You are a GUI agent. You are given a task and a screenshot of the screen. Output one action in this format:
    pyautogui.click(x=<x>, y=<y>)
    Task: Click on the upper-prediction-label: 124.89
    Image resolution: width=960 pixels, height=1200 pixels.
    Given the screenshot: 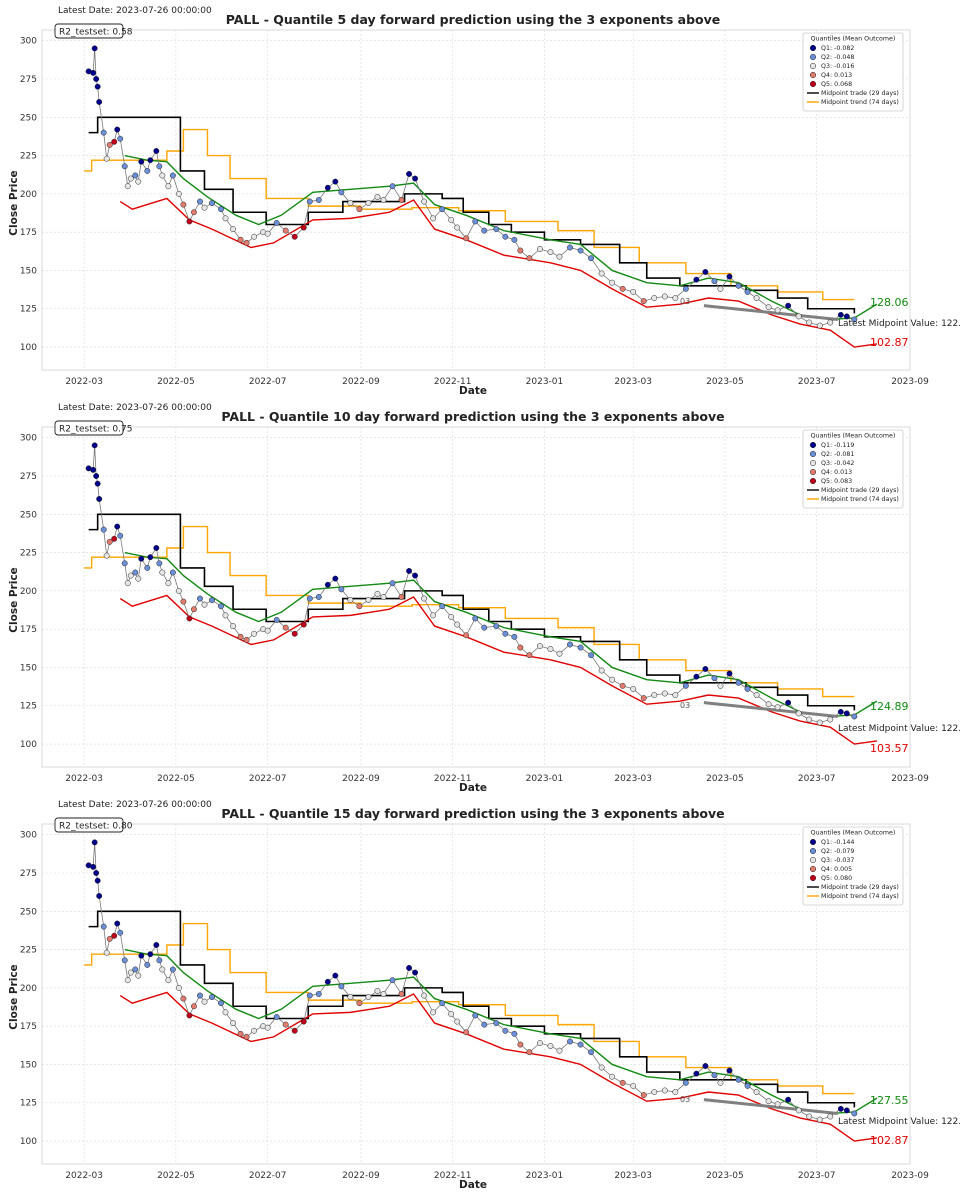 What is the action you would take?
    pyautogui.click(x=889, y=706)
    